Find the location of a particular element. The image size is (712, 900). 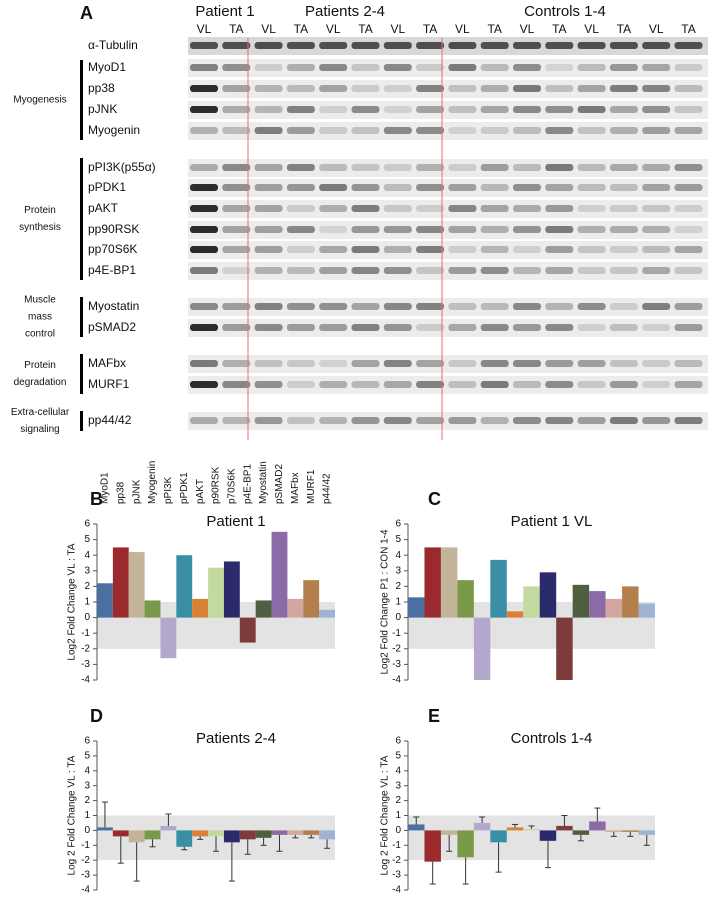

category-label: pAKT is located at coordinates (200, 491).